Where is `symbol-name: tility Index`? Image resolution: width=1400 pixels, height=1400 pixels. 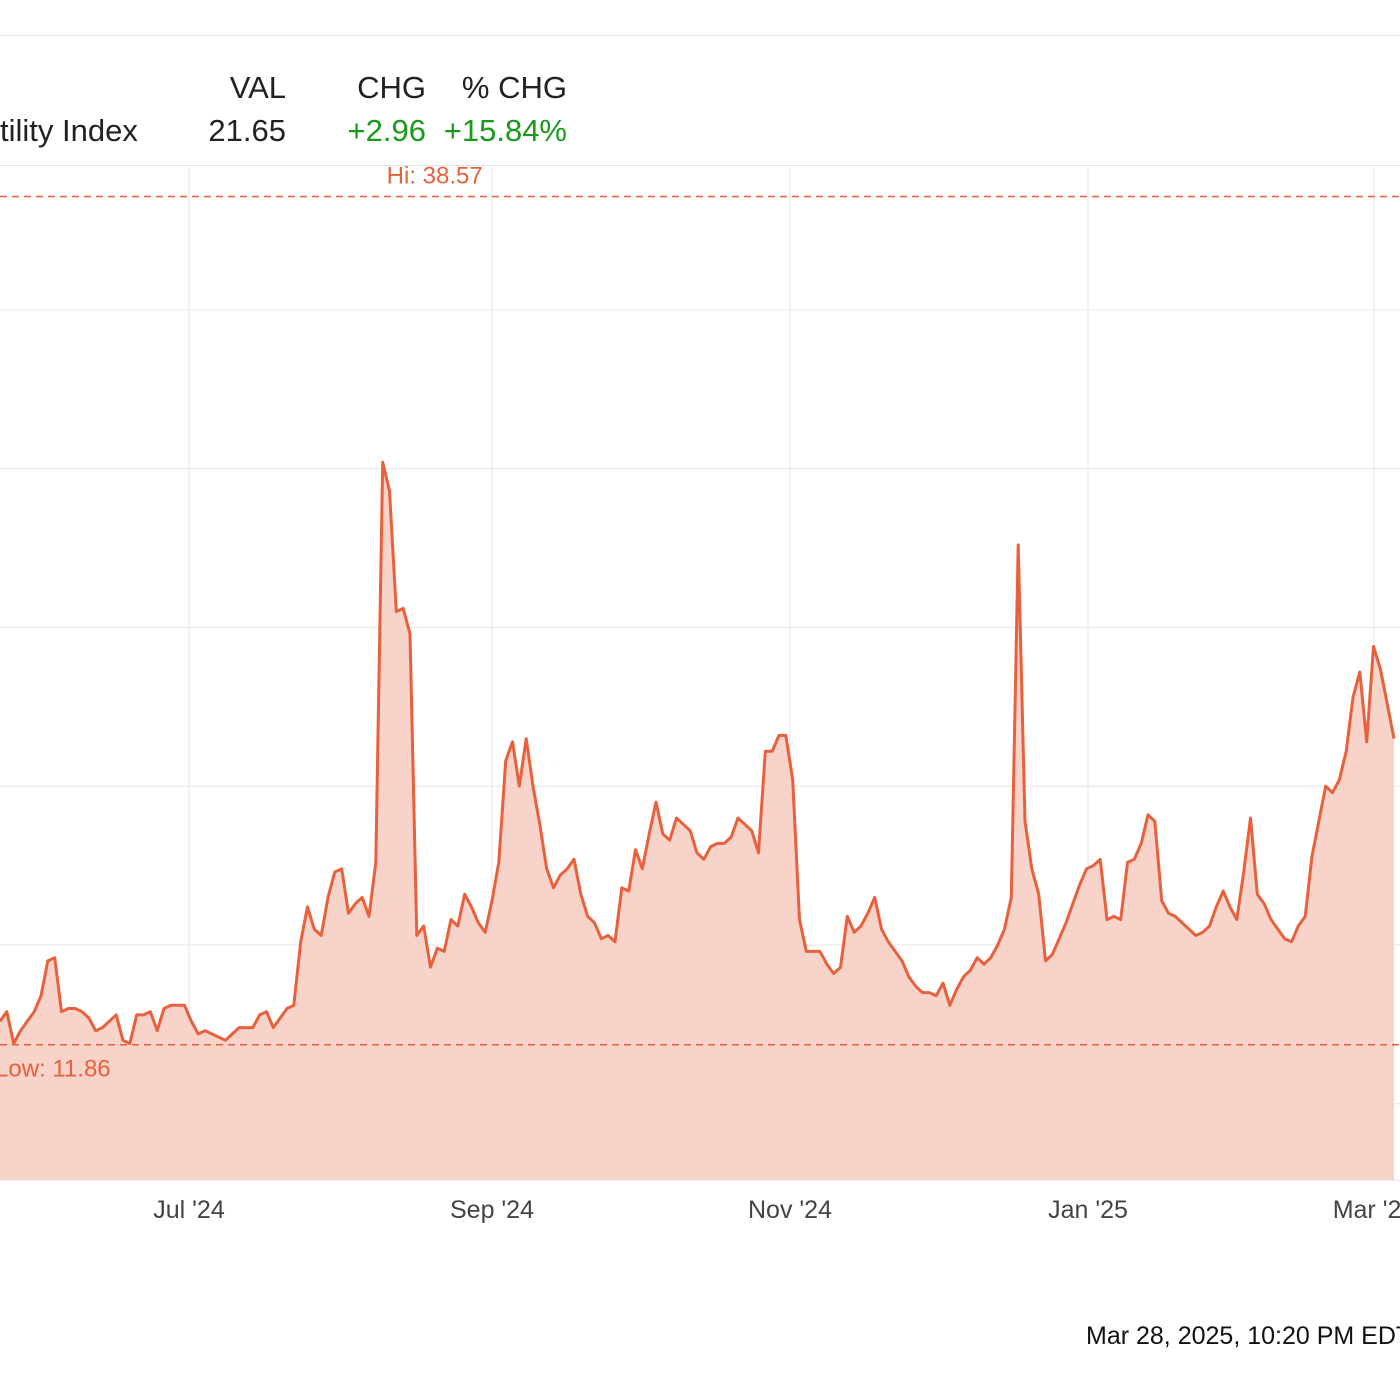 symbol-name: tility Index is located at coordinates (69, 130).